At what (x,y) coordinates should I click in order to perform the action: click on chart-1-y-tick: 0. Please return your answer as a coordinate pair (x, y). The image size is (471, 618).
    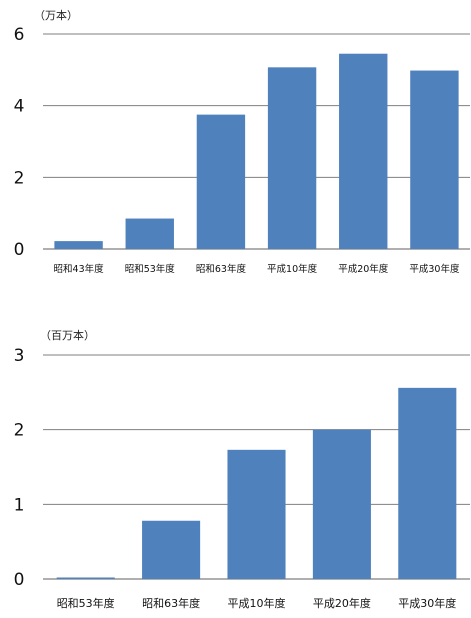
    Looking at the image, I should click on (19, 250).